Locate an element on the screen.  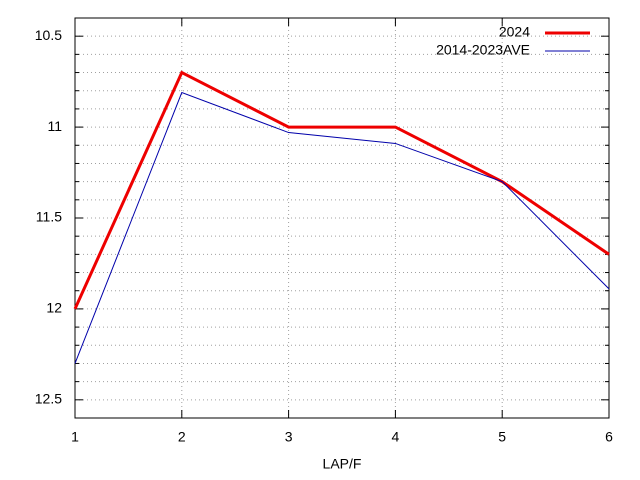
y-tick-label: 12.5 is located at coordinates (48, 399).